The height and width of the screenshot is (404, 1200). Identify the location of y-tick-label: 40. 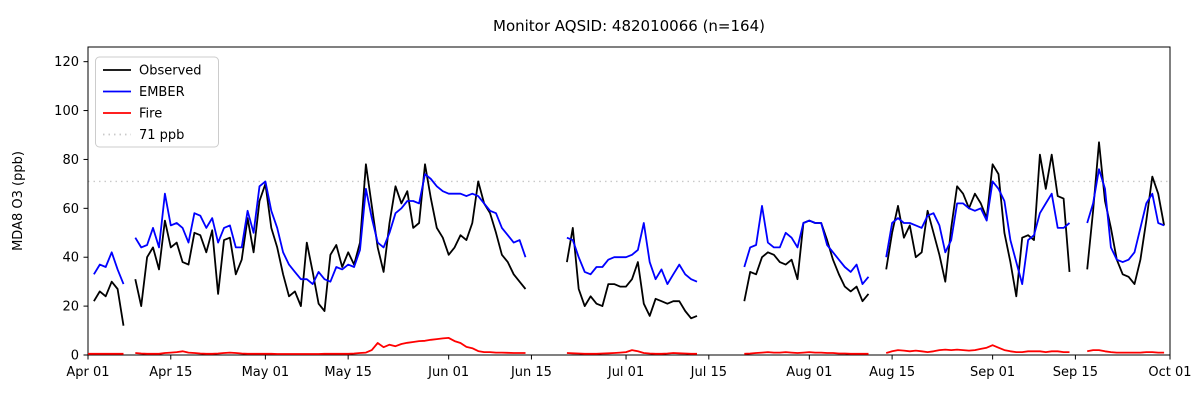
(70, 258).